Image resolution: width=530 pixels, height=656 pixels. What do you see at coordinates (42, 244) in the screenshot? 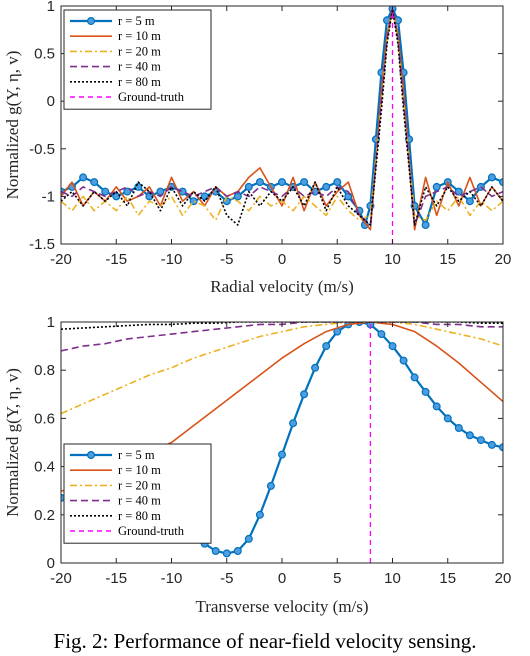
I see `y-tick-label: -1.5` at bounding box center [42, 244].